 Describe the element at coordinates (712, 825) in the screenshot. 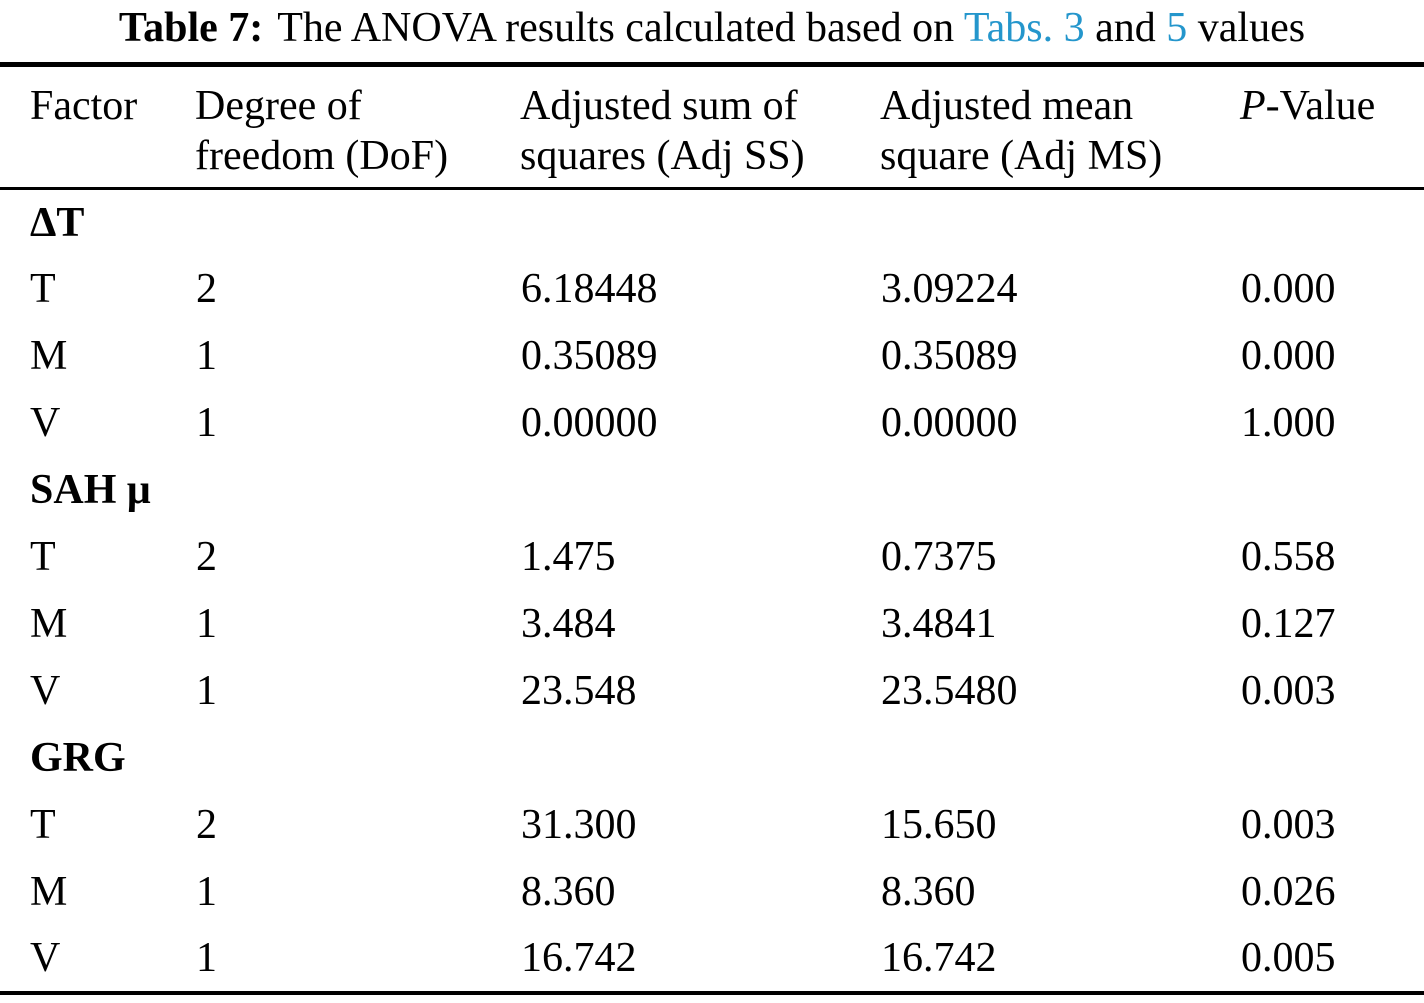

I see `table-row: T 2 31.300 15.650 0.003` at that location.